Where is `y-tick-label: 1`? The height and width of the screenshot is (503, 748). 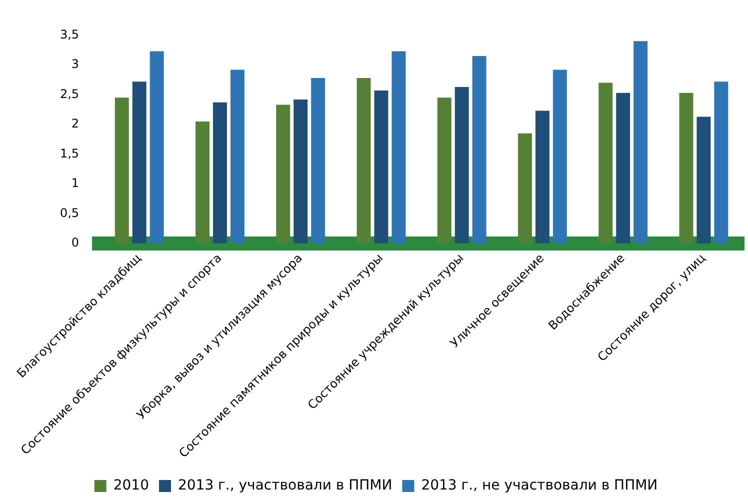 y-tick-label: 1 is located at coordinates (75, 183).